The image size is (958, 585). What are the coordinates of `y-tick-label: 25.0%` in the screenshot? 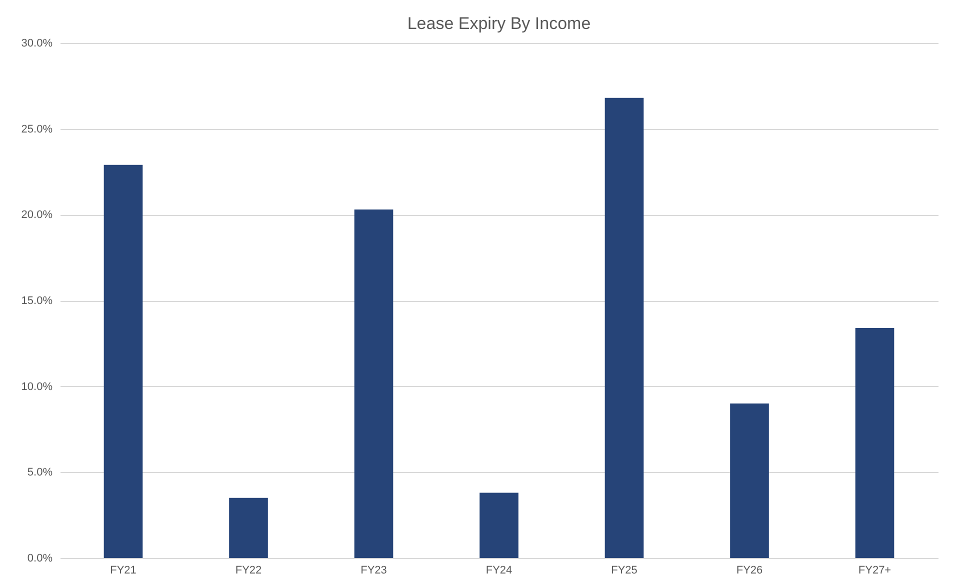 It's located at (37, 129).